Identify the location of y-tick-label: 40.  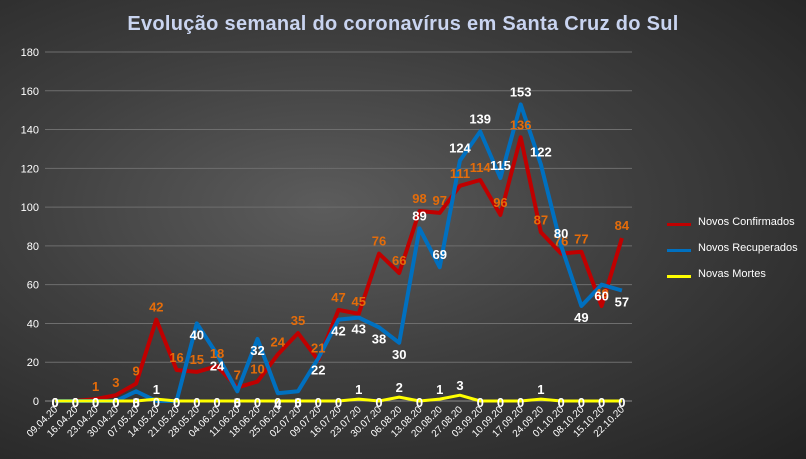
(33, 324).